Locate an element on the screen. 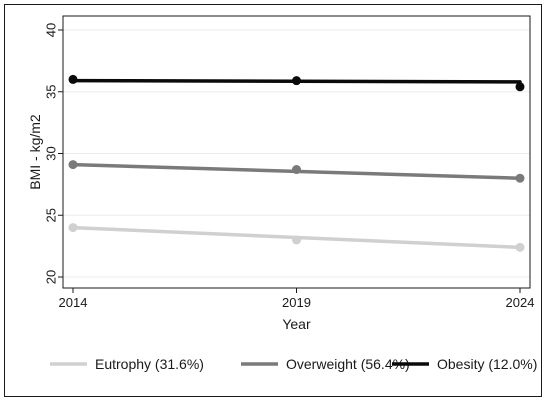 This screenshot has height=405, width=550. y-tick-label: 25 is located at coordinates (51, 215).